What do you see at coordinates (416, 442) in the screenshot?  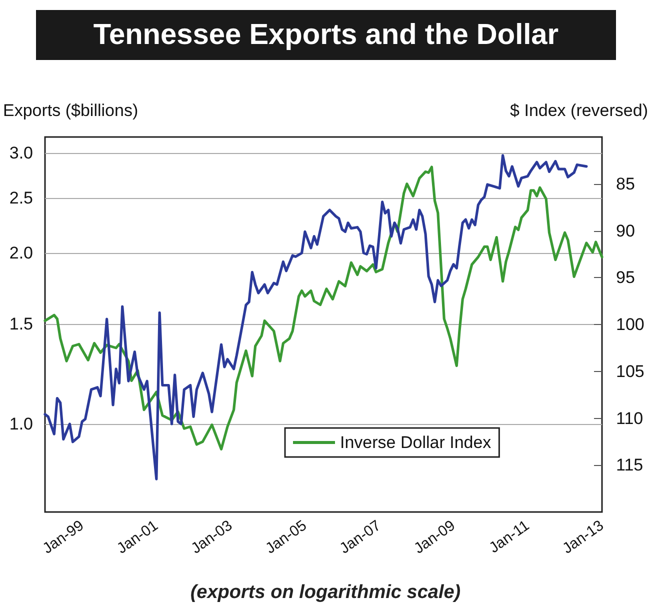 I see `legend-label: Inverse Dollar Index` at bounding box center [416, 442].